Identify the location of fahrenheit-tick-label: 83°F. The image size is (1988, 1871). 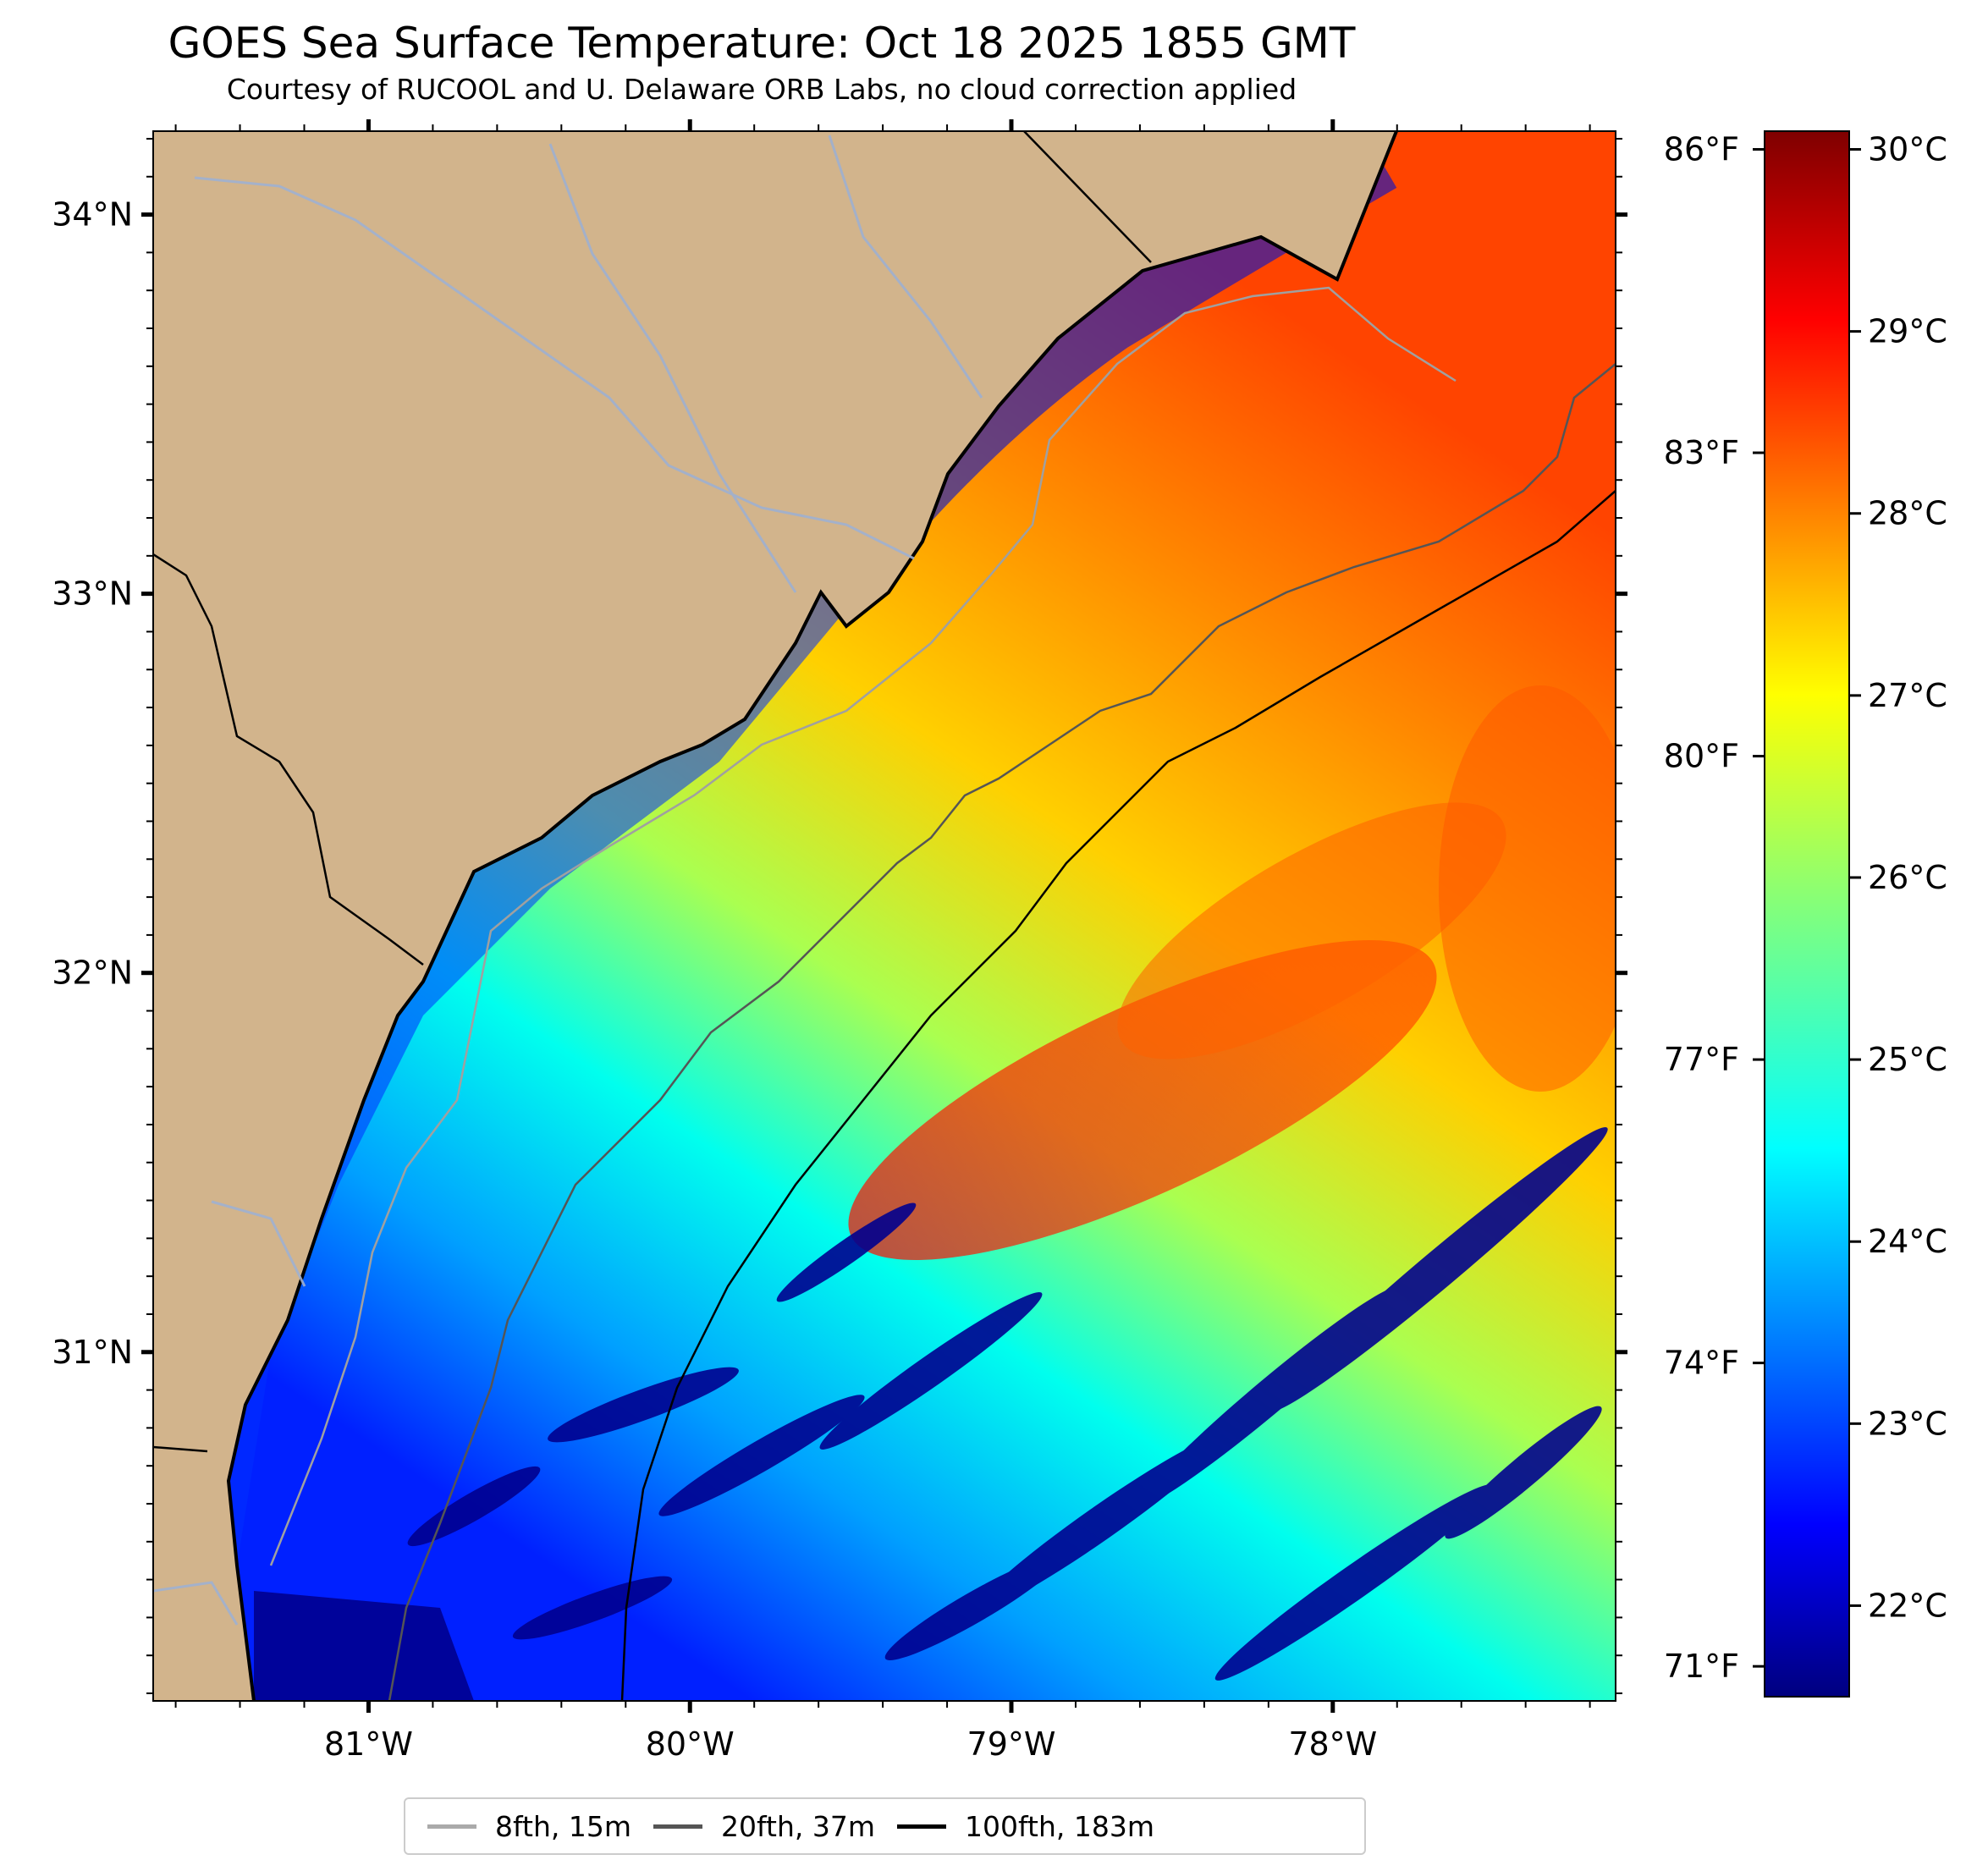
(1701, 453).